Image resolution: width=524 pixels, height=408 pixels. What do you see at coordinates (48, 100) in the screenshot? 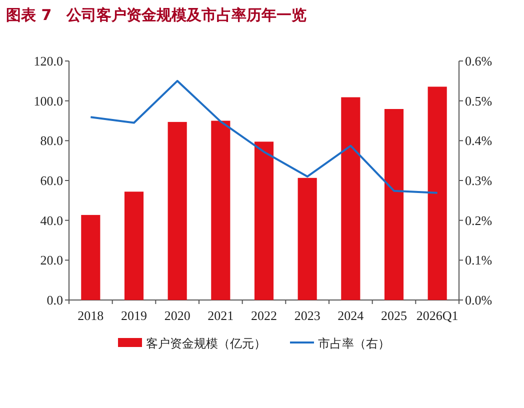
I see `y-tick-label: 100.0` at bounding box center [48, 100].